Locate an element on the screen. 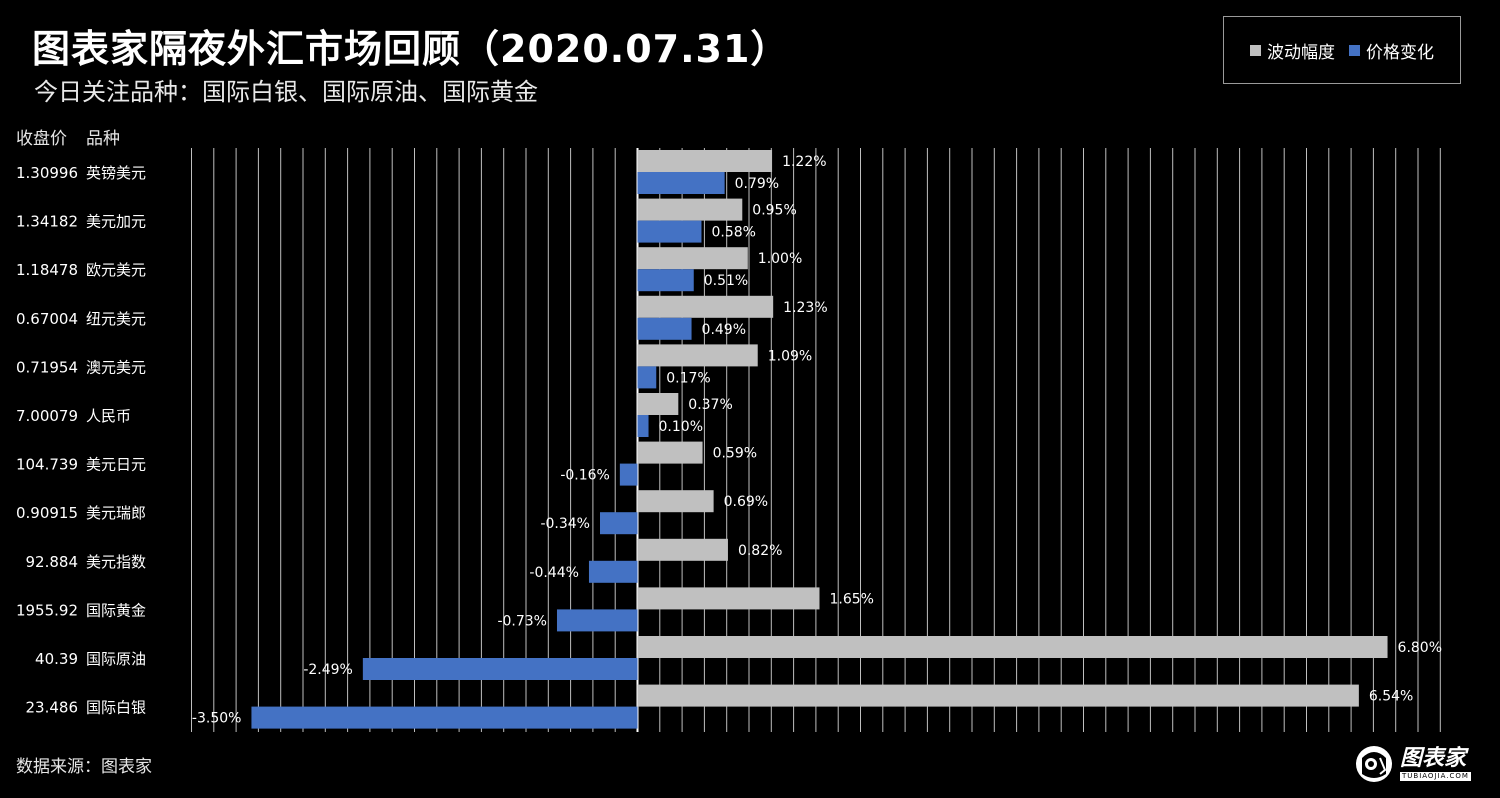 The image size is (1500, 798). legend: 波动幅度 价格变化 is located at coordinates (1342, 50).